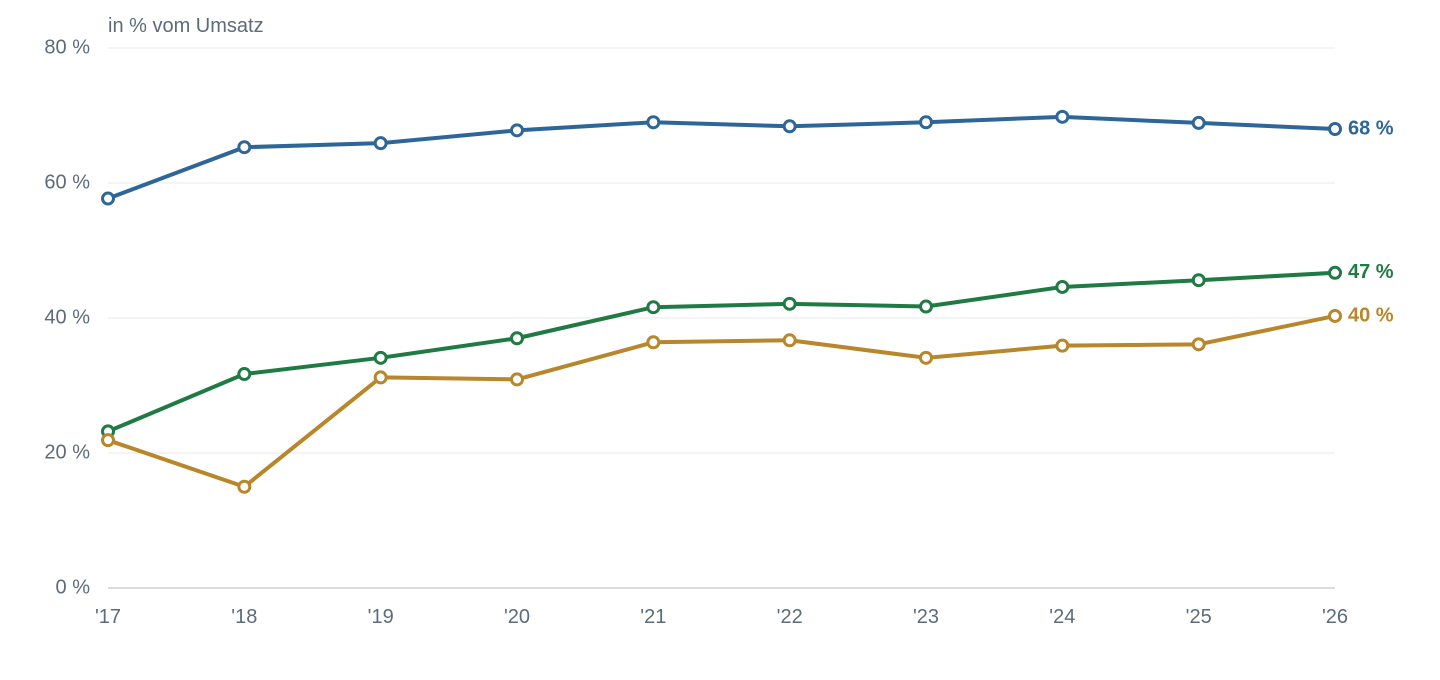 This screenshot has height=680, width=1440. What do you see at coordinates (1199, 617) in the screenshot?
I see `x-tick-label: '25` at bounding box center [1199, 617].